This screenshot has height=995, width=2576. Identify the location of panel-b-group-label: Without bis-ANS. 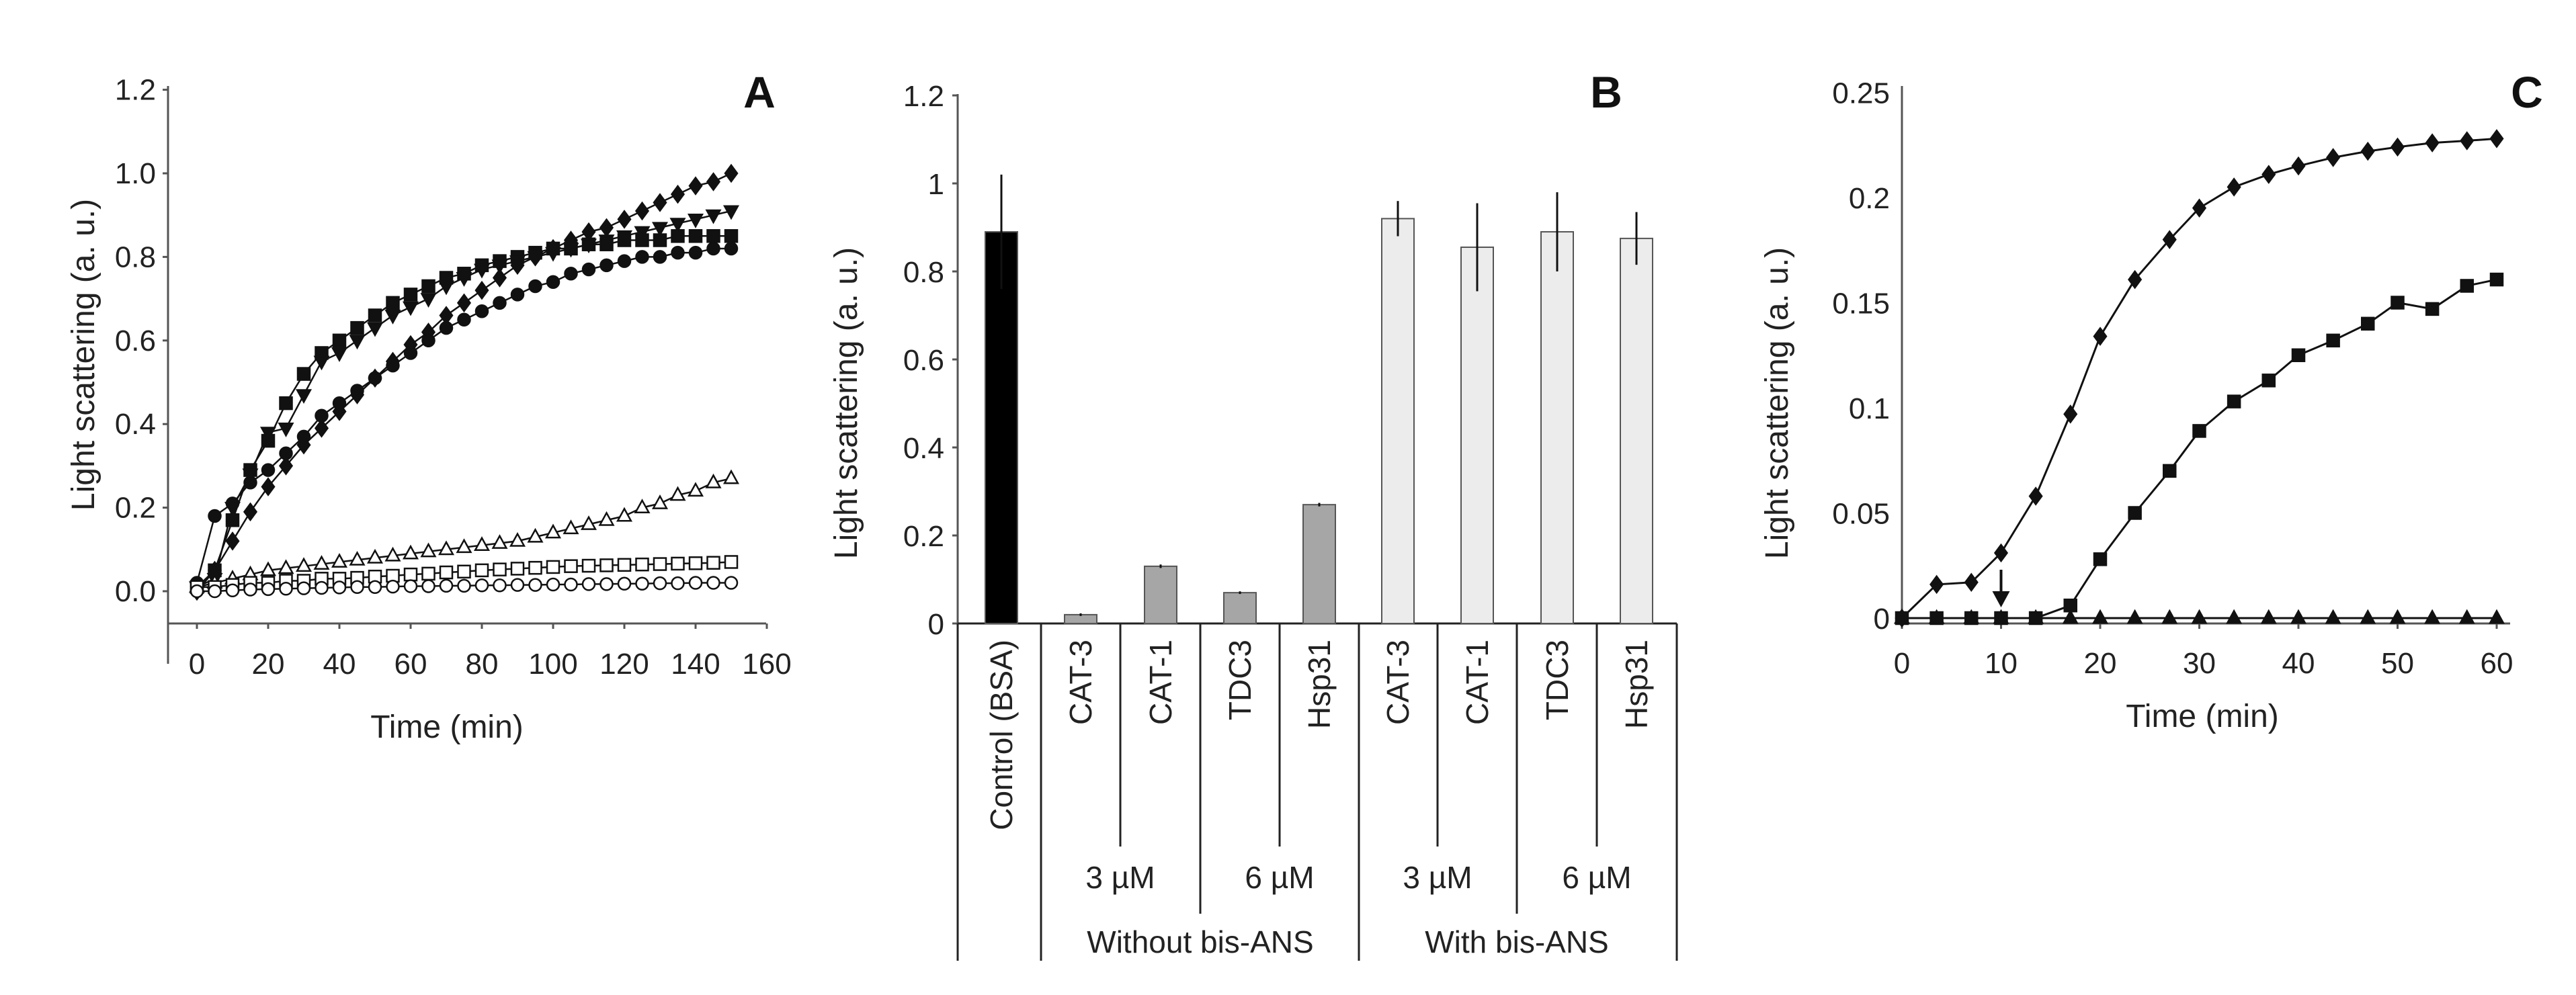
(1200, 941).